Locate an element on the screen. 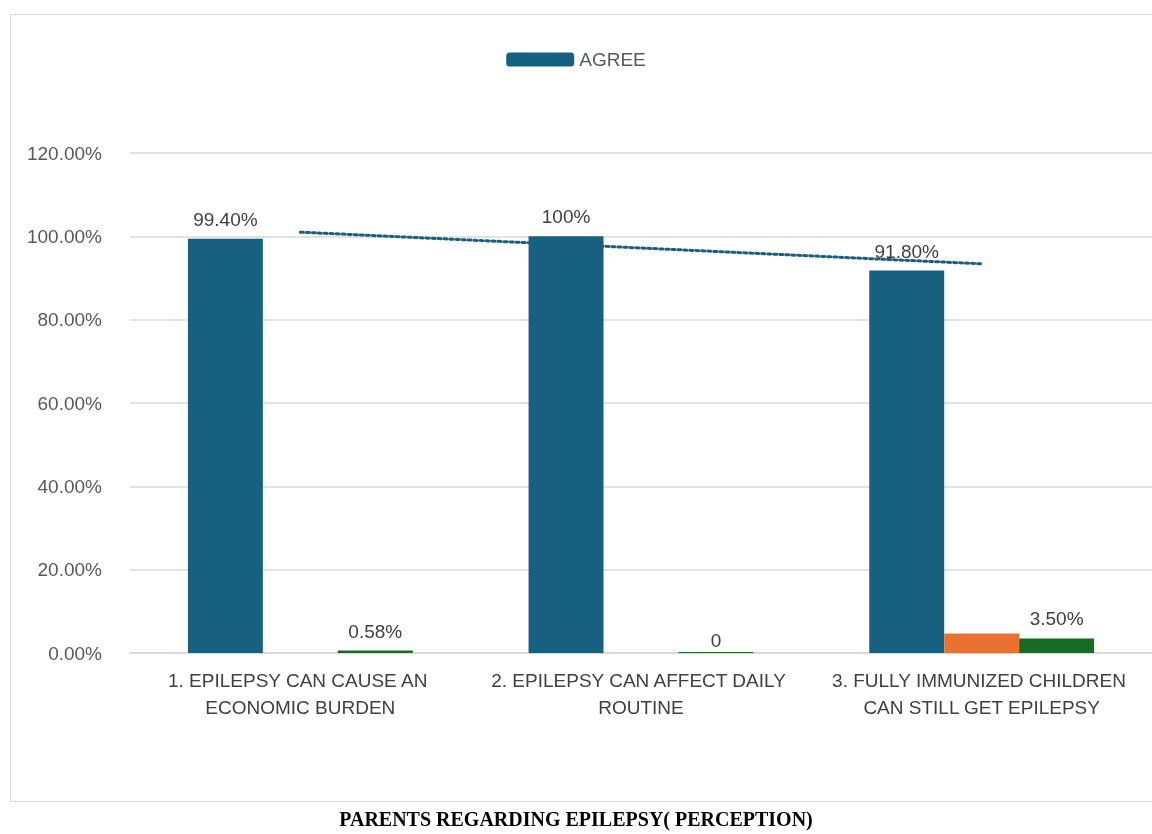 The height and width of the screenshot is (834, 1152). x-tick-label: 3. FULLY IMMUNIZED CHILDREN CAN STILL GET EPILEPSY is located at coordinates (982, 694).